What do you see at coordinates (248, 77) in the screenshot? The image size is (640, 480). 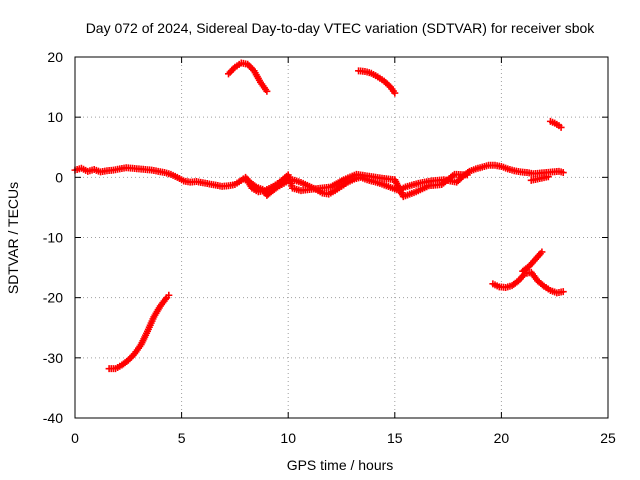 I see `series-morning-arc` at bounding box center [248, 77].